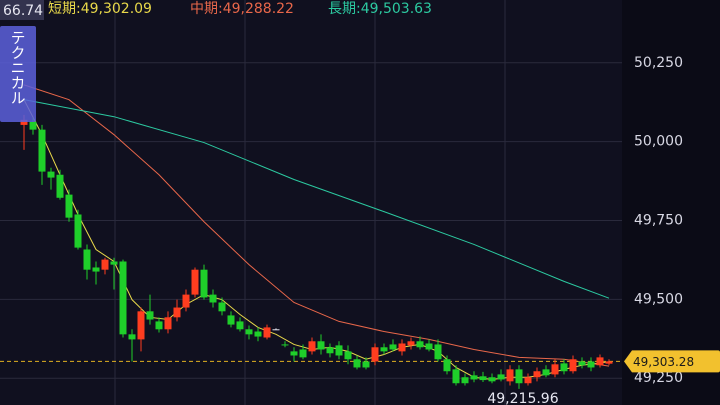 The width and height of the screenshot is (720, 405). I want to click on y-tick-label: 50,250, so click(658, 63).